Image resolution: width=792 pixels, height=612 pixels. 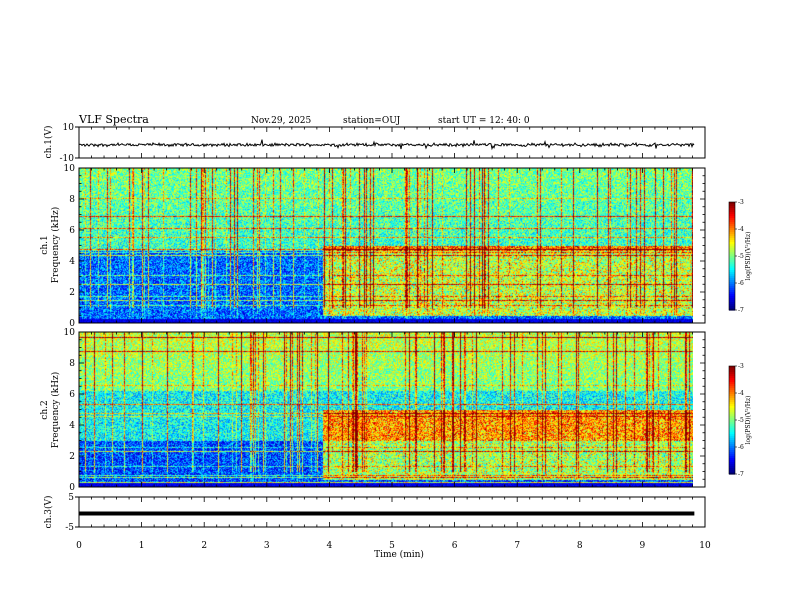 What do you see at coordinates (72, 324) in the screenshot?
I see `y-tick-label: 0` at bounding box center [72, 324].